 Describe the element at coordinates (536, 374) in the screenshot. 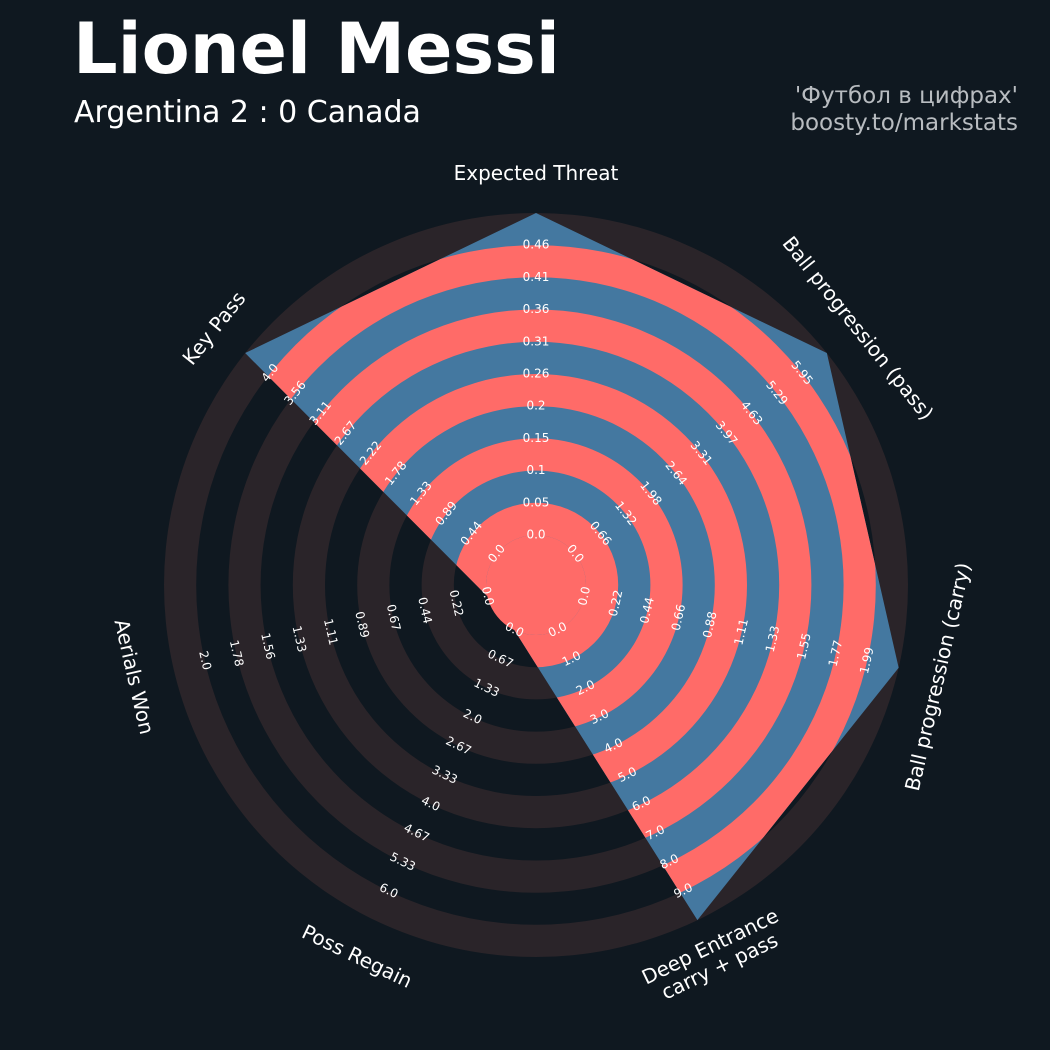

I see `tick-label: 0.26` at that location.